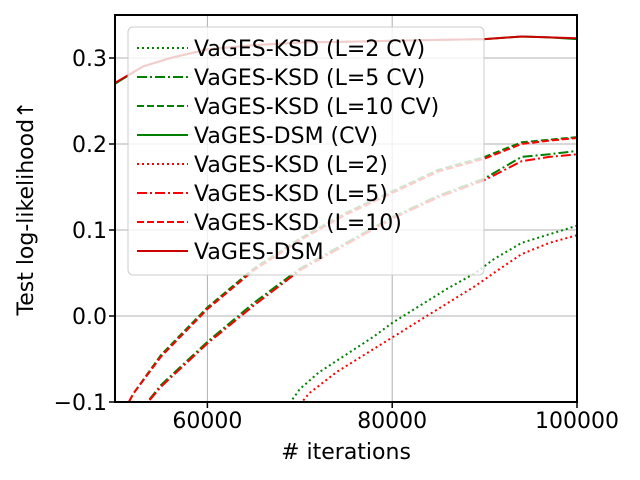 The height and width of the screenshot is (480, 640). What do you see at coordinates (577, 421) in the screenshot?
I see `x-tick-label: 100000` at bounding box center [577, 421].